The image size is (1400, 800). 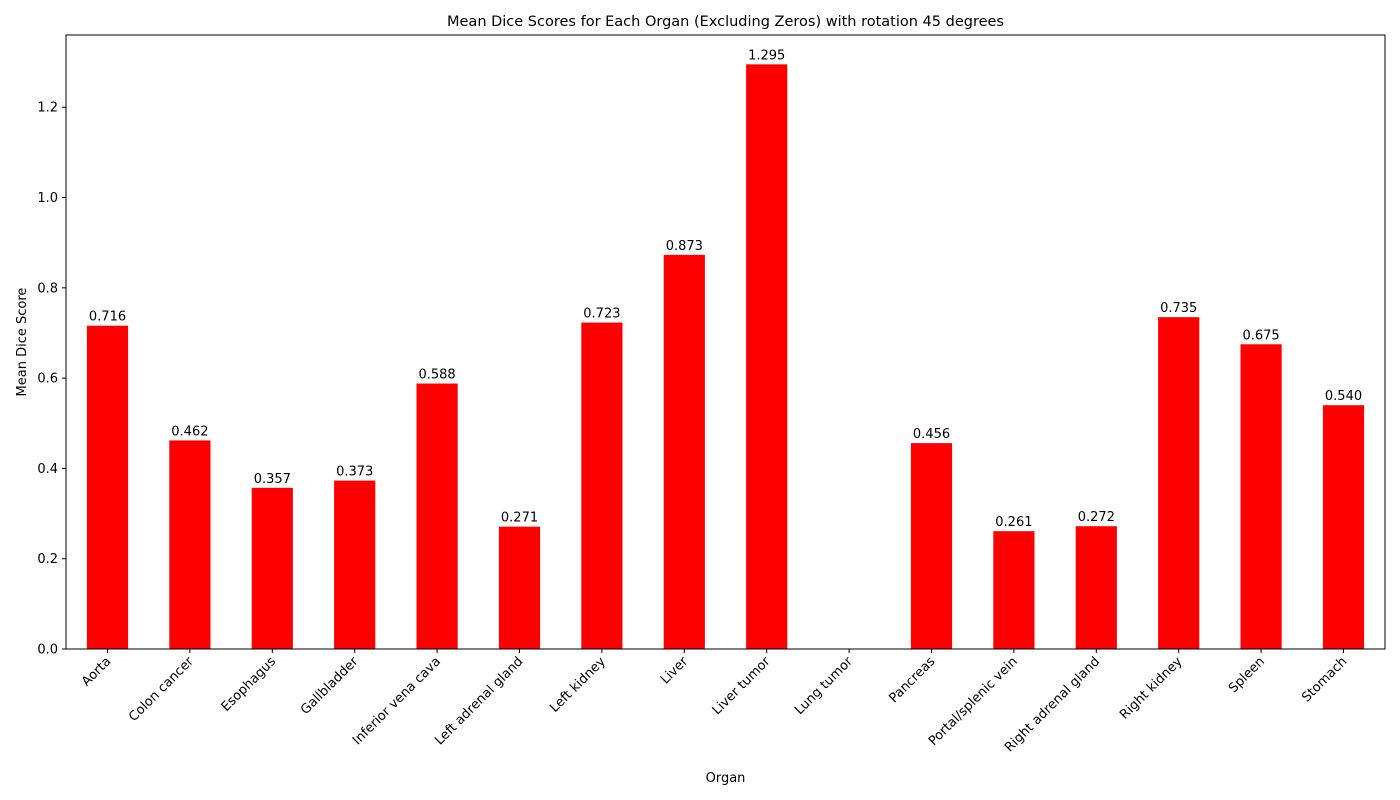 What do you see at coordinates (272, 479) in the screenshot?
I see `bar-value-label: 0.357` at bounding box center [272, 479].